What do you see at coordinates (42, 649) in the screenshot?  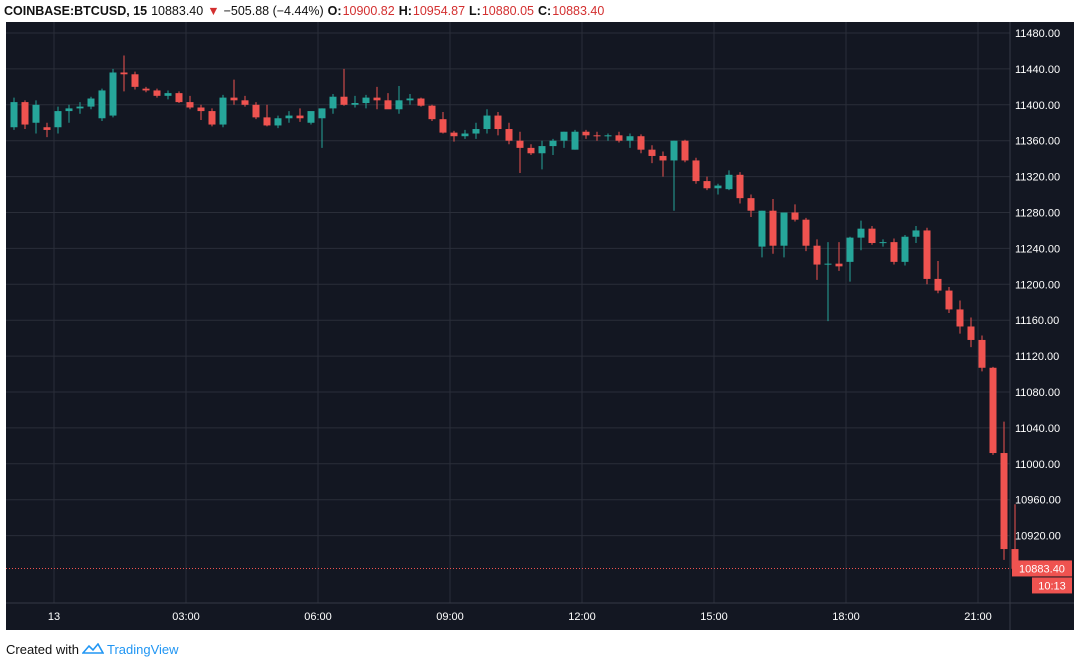 I see `created-with-label: Created with` at bounding box center [42, 649].